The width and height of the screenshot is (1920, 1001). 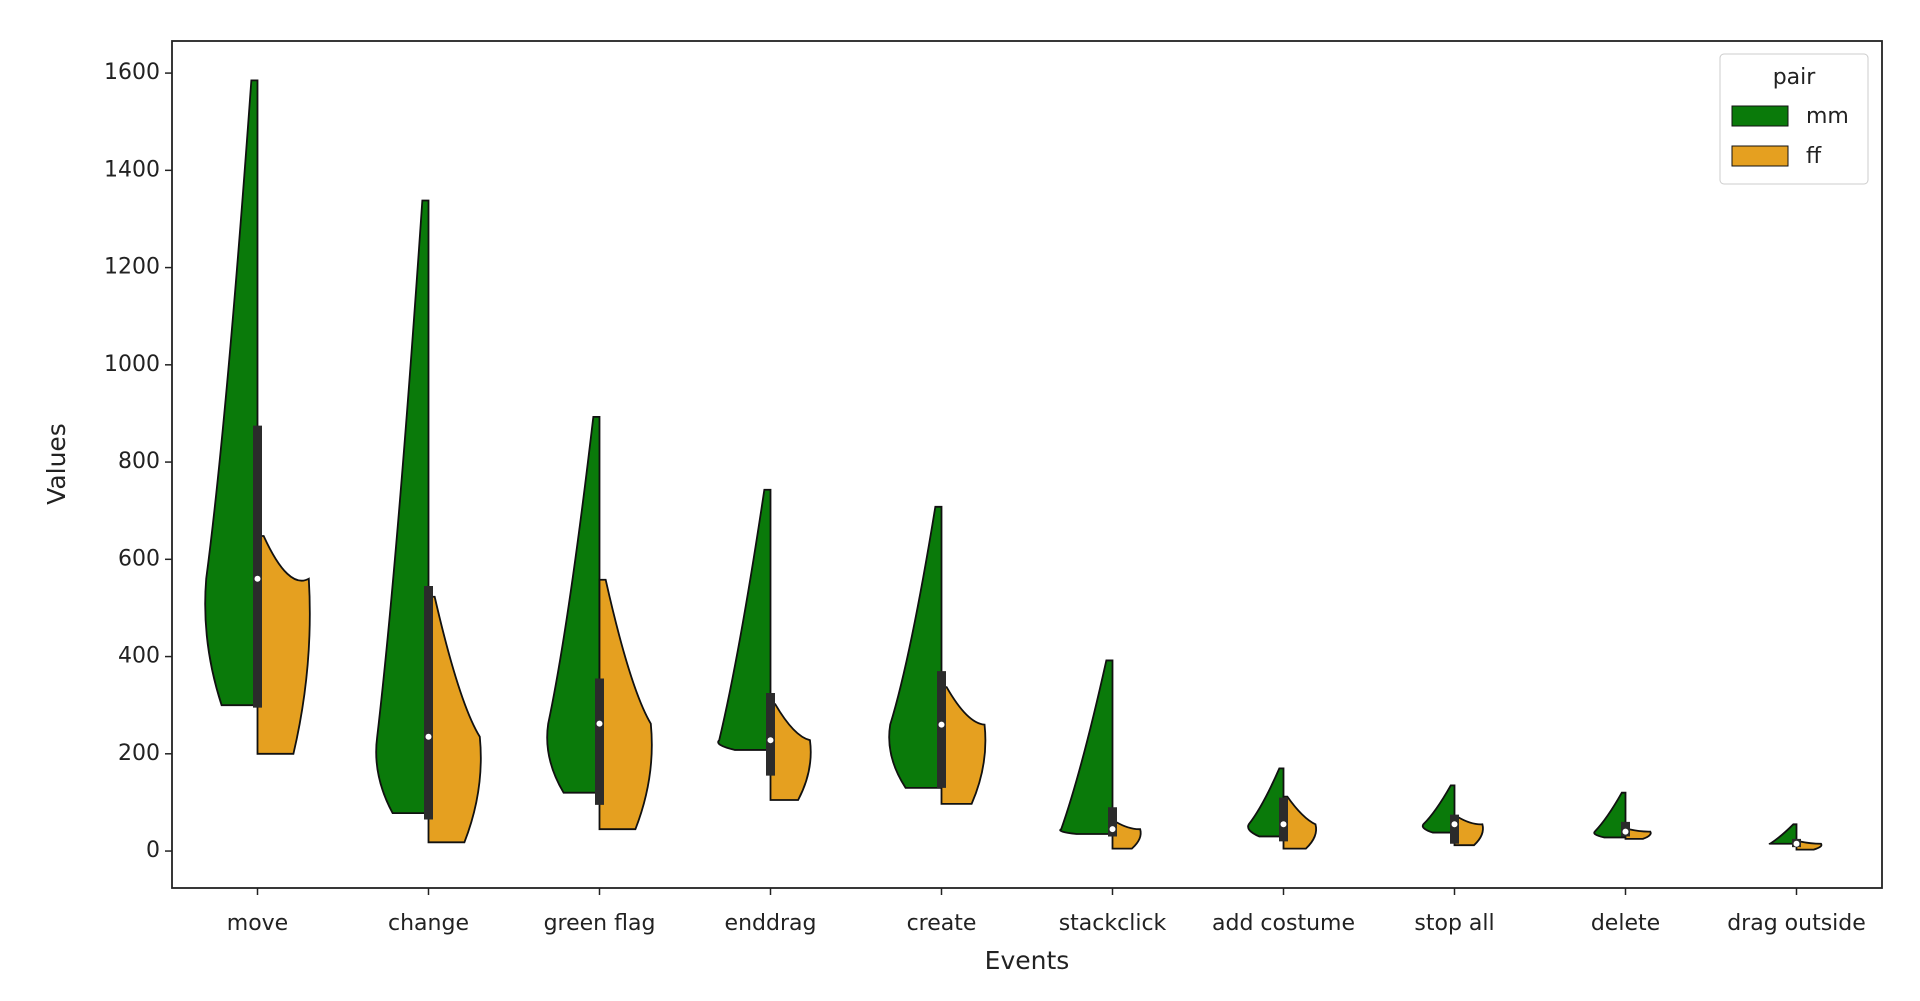 What do you see at coordinates (1827, 116) in the screenshot?
I see `legend-label: mm` at bounding box center [1827, 116].